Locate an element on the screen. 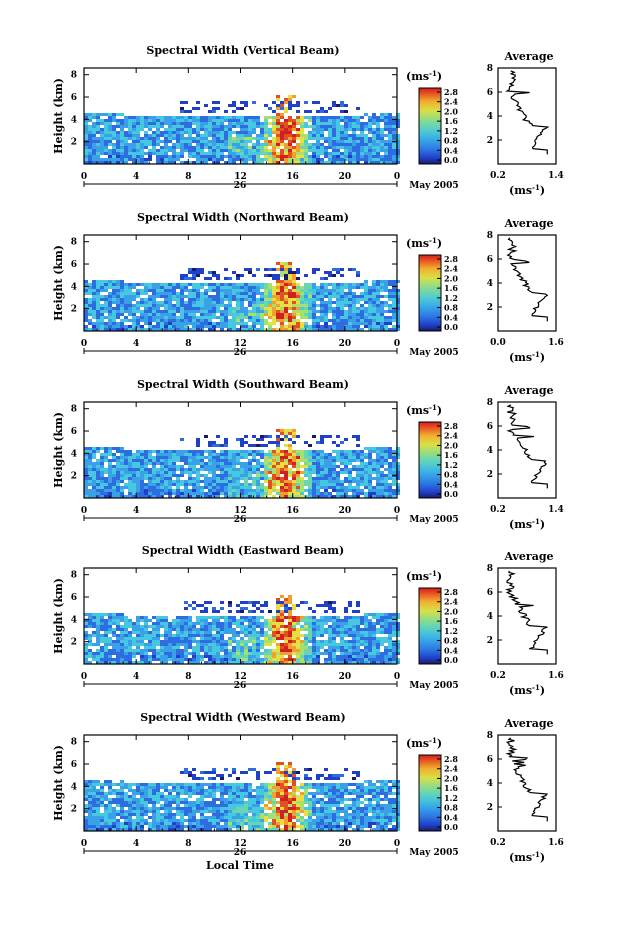  x-tick-label: 8 is located at coordinates (188, 511).